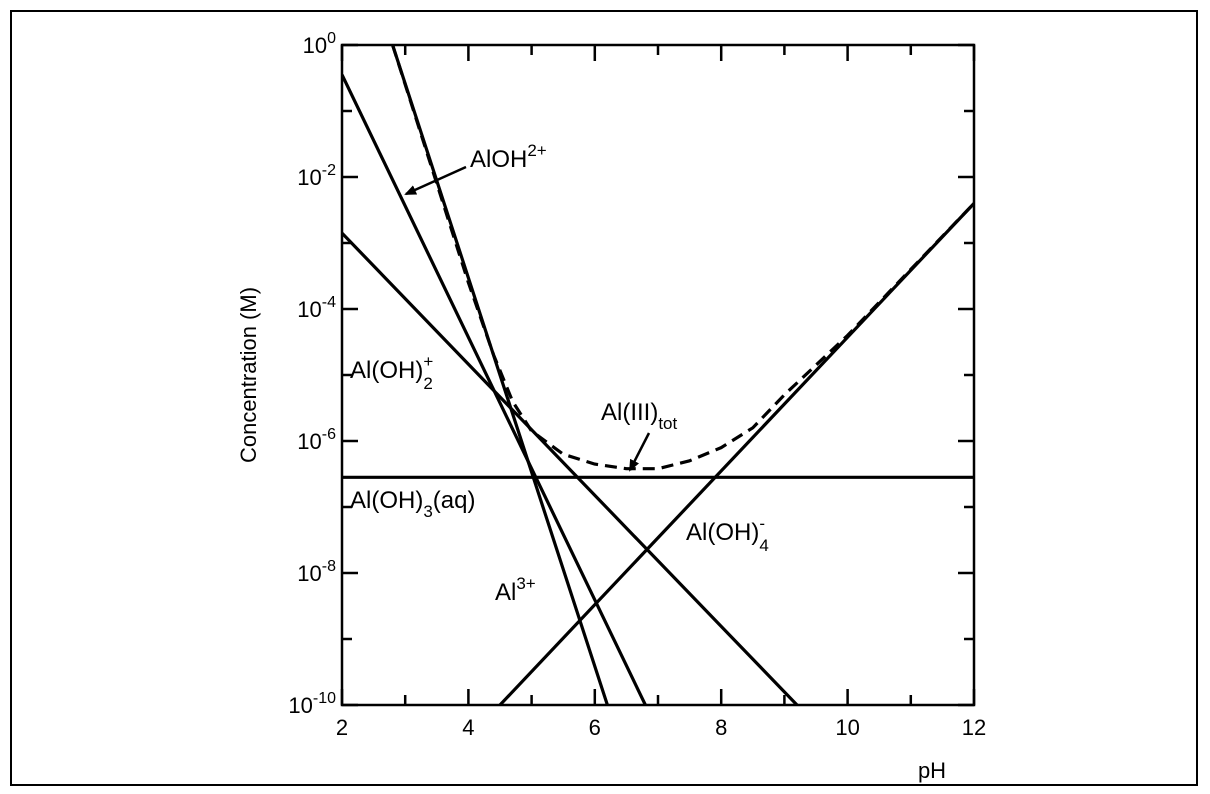 Image resolution: width=1210 pixels, height=794 pixels. I want to click on y-tick-label: 10⁻⁴, so click(316, 308).